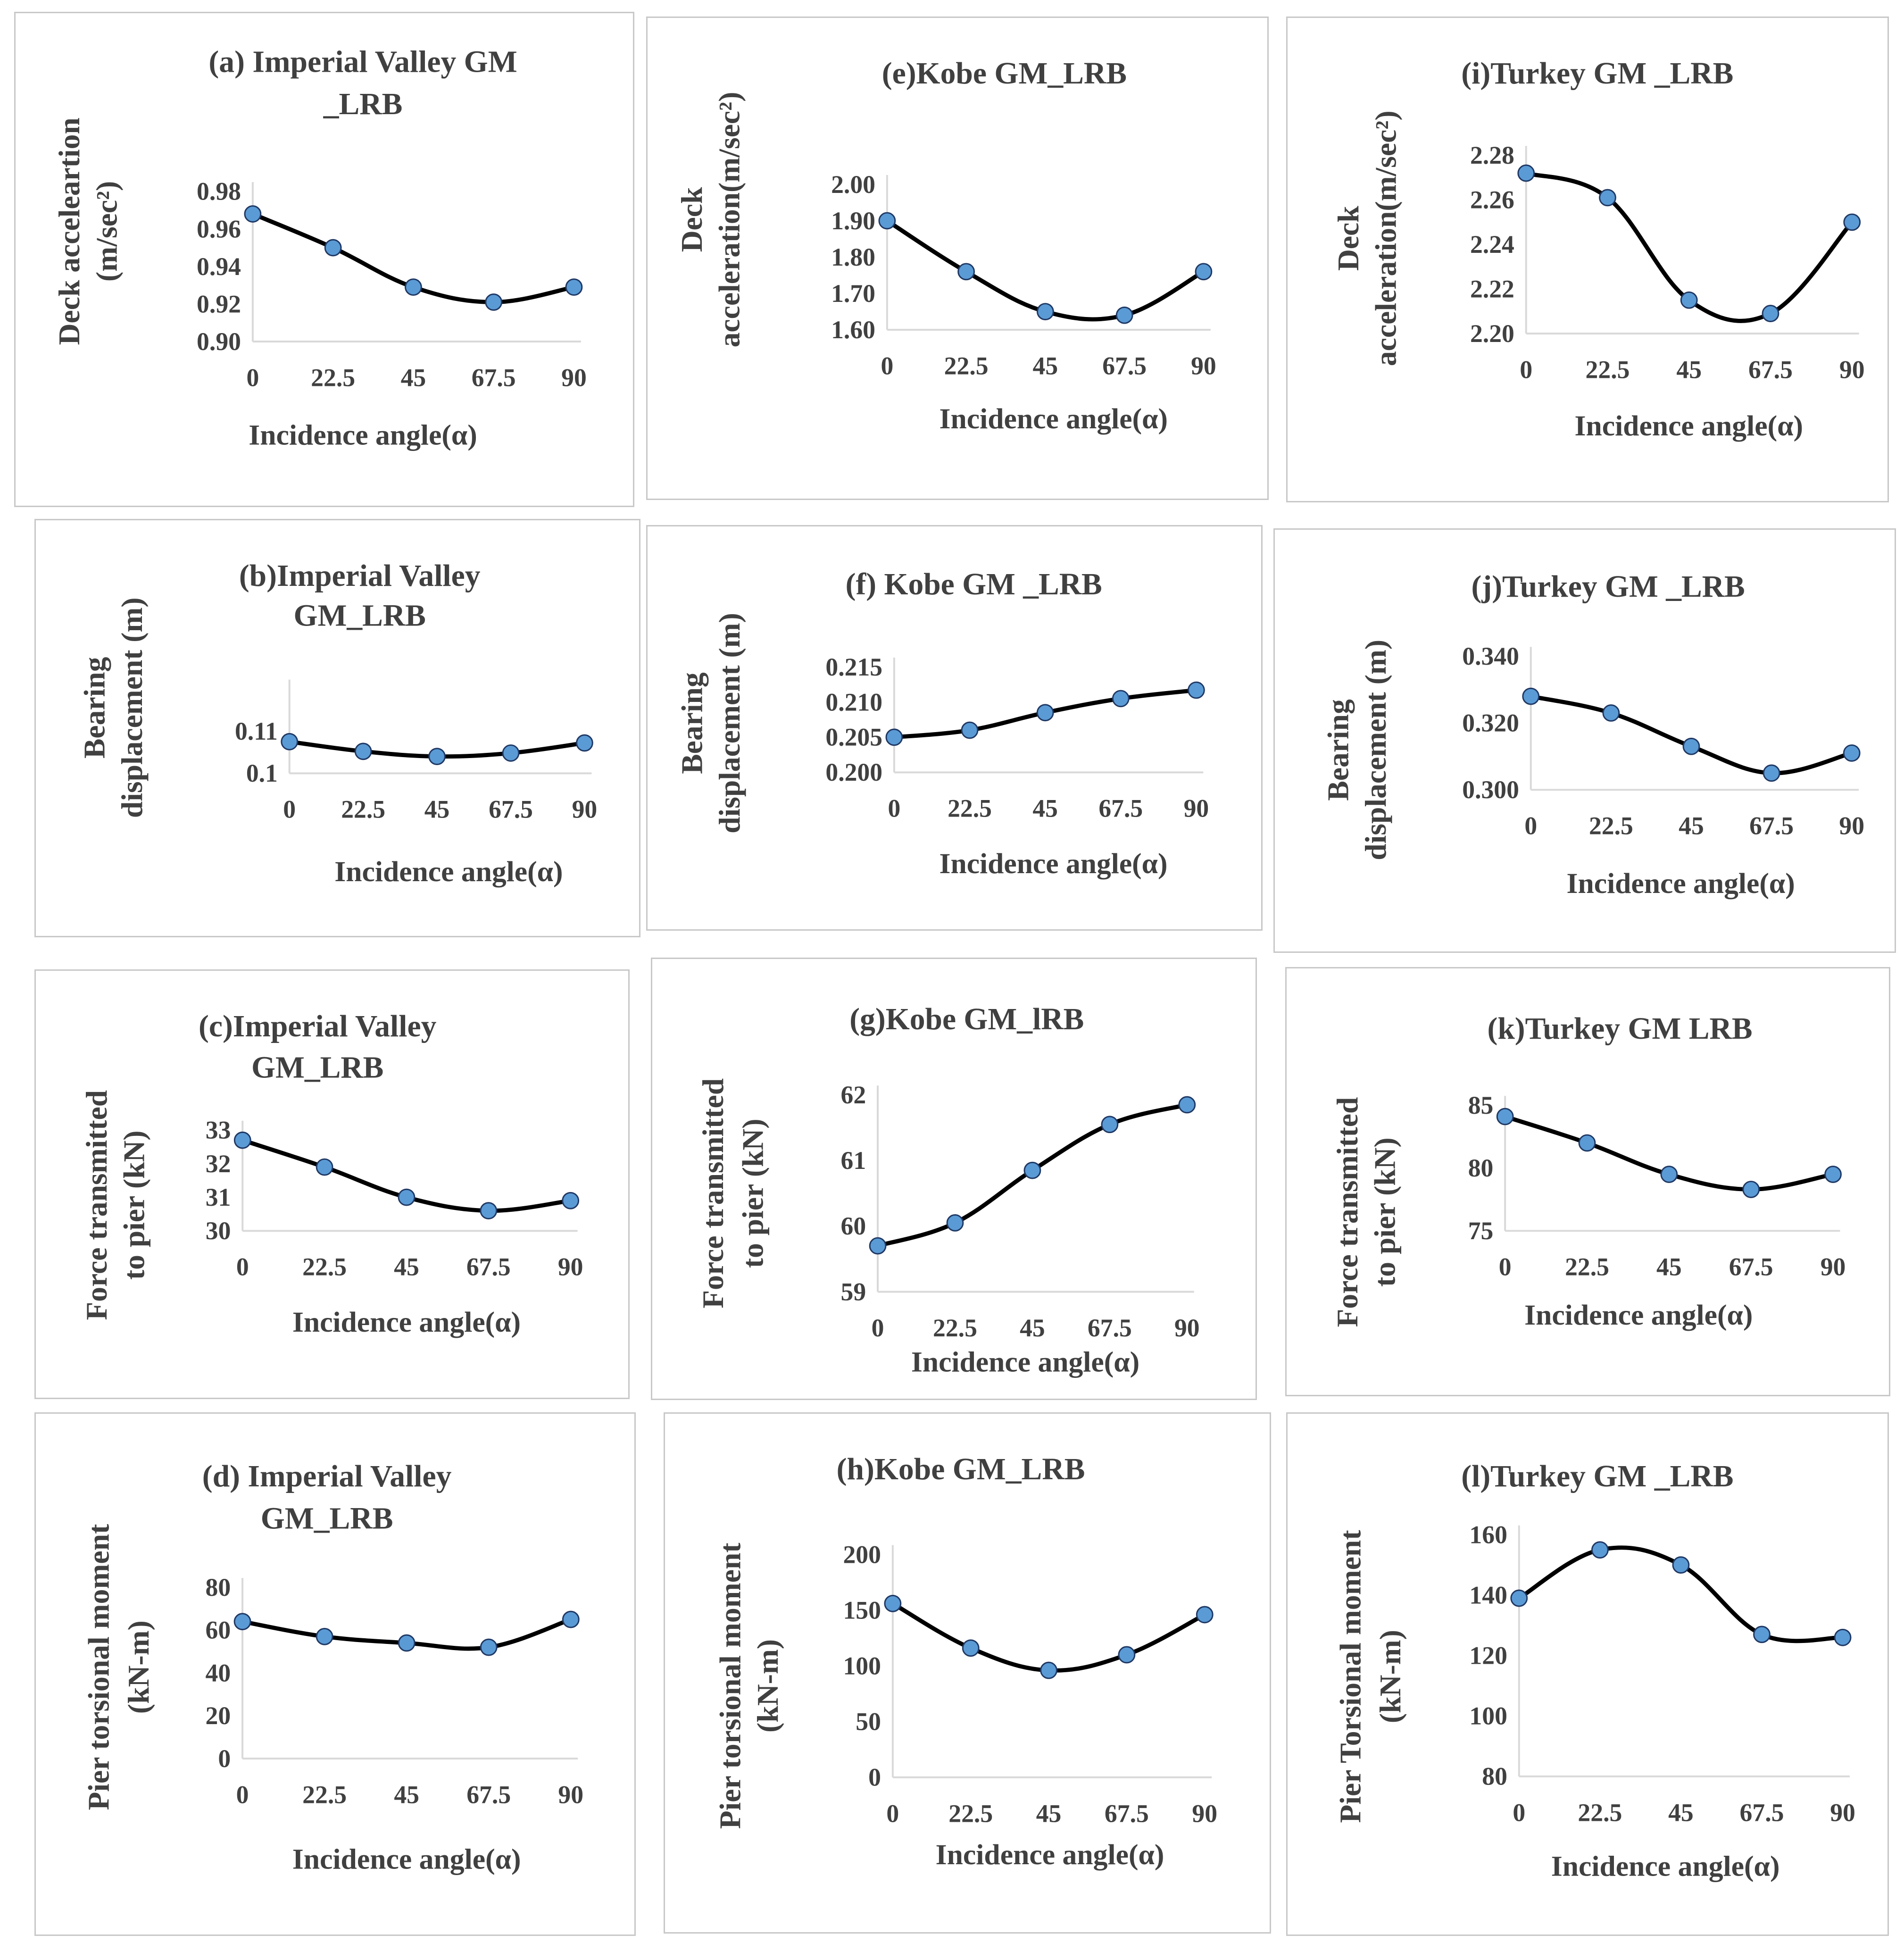 The image size is (1904, 1943). I want to click on y-axis-label: (kN-m), so click(767, 1686).